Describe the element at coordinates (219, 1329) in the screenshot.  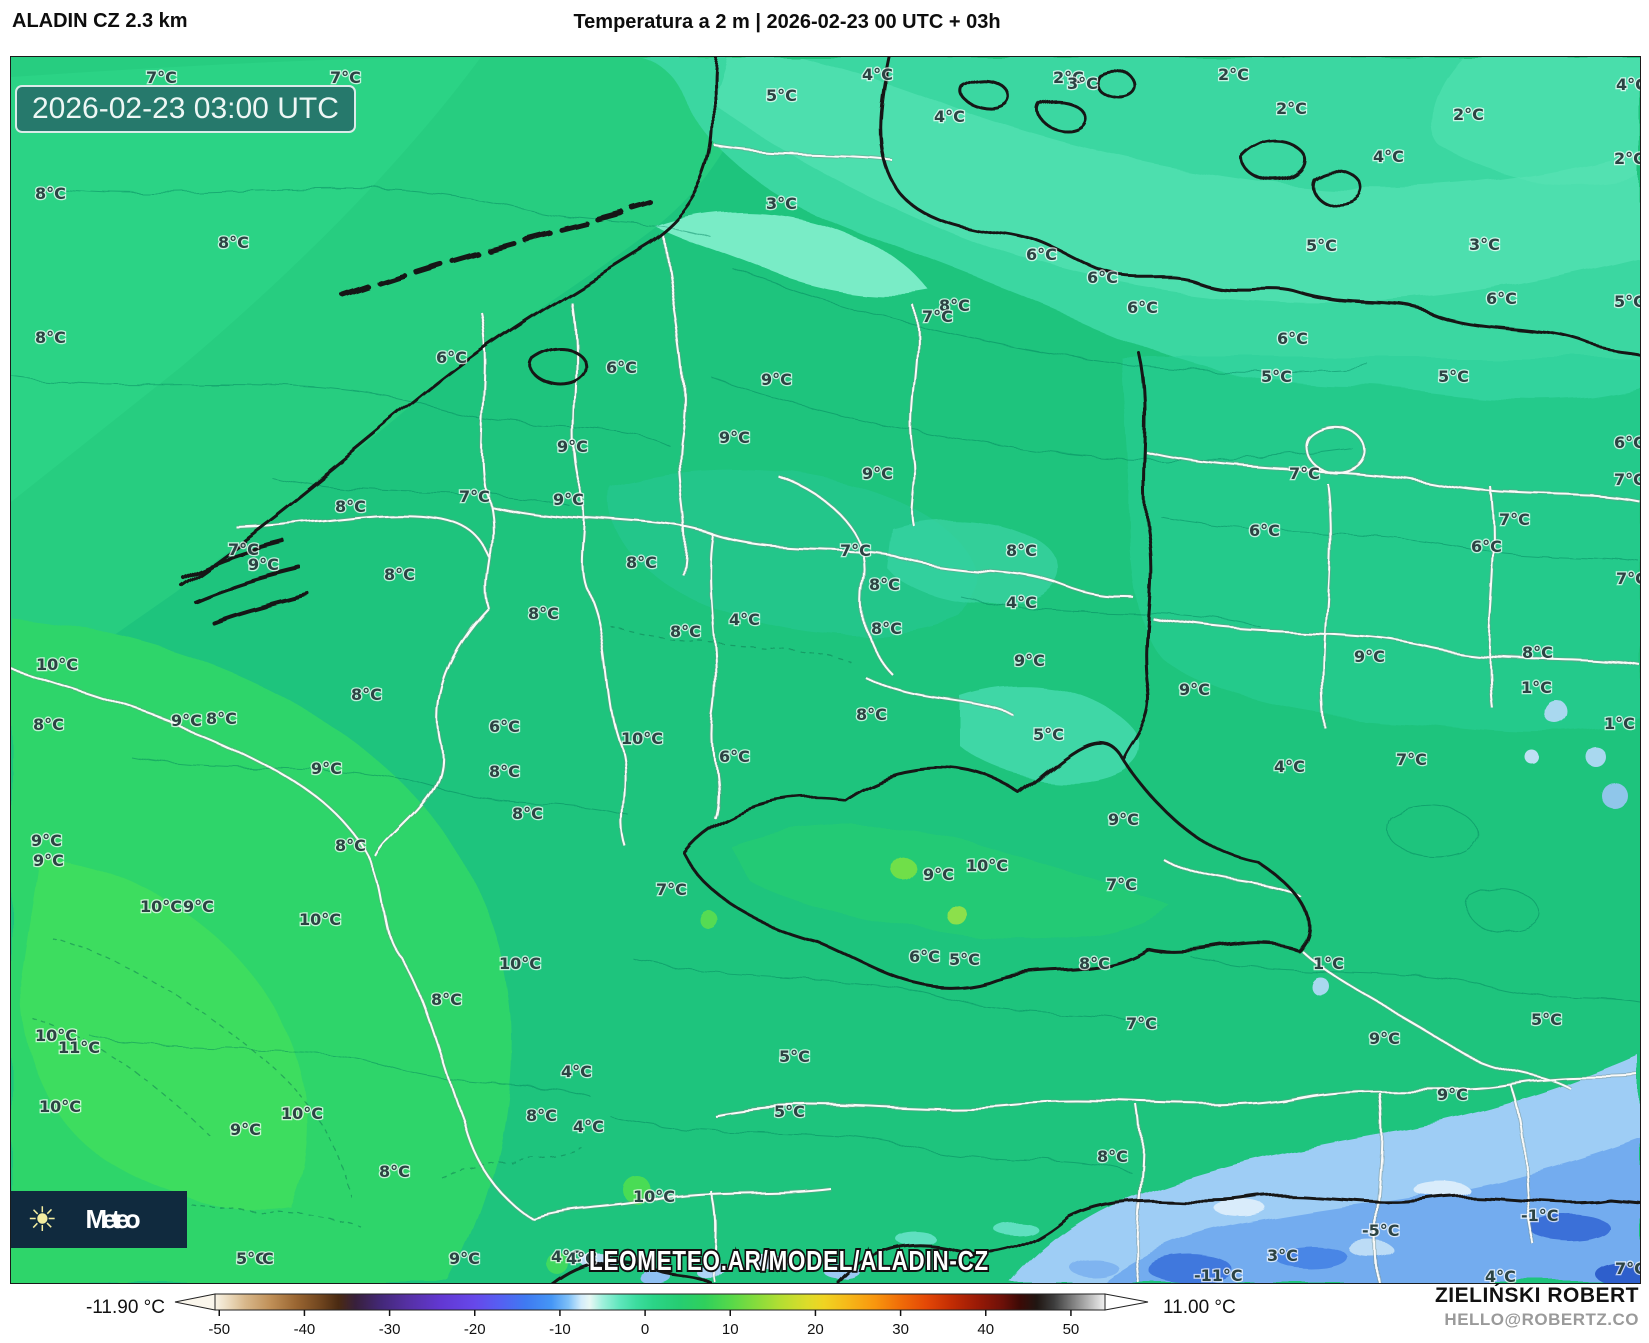
I see `colorbar-tick: -50` at that location.